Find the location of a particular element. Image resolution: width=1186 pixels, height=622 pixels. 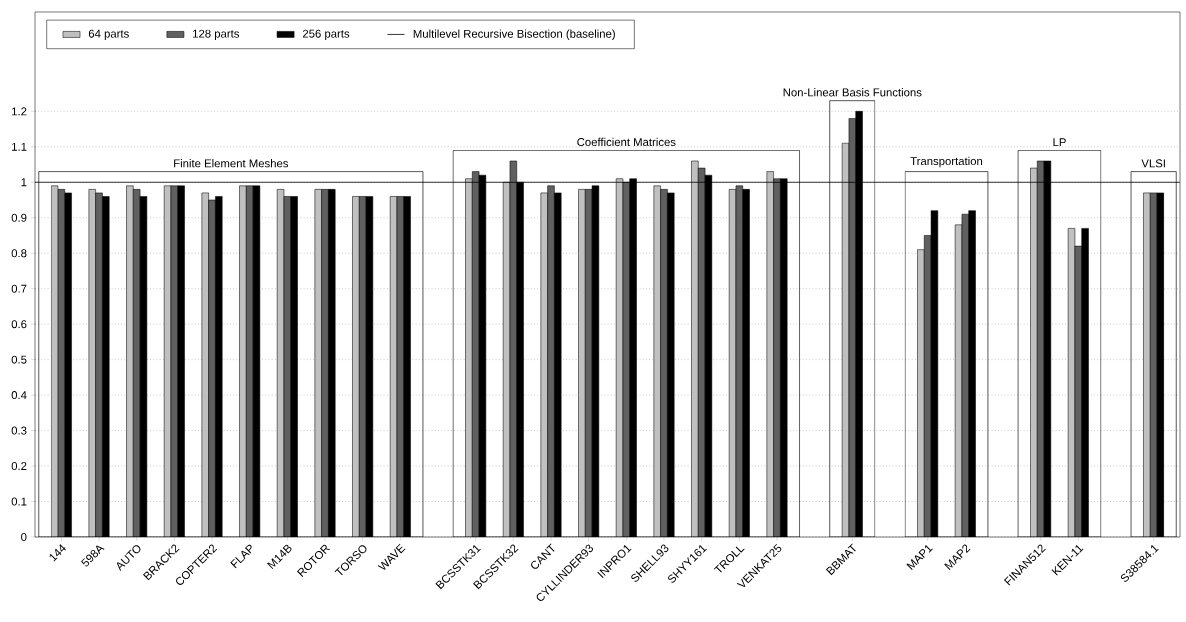

y-tick-label: 1 is located at coordinates (24, 182).